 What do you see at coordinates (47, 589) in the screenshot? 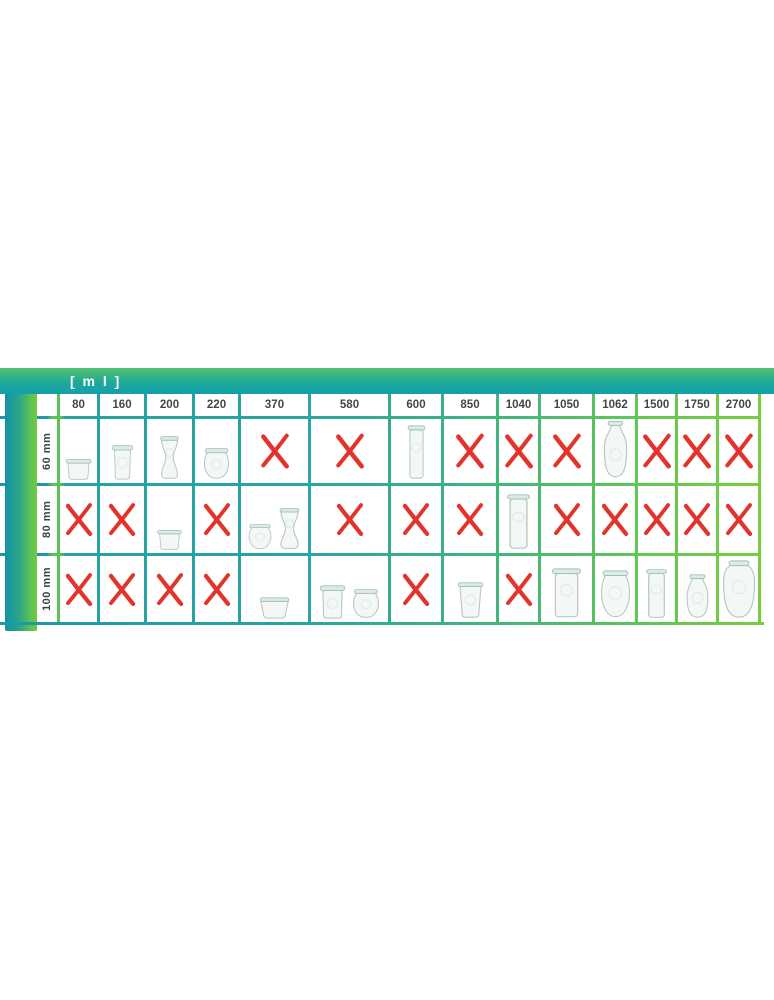
I see `diameter-label: 100 mm` at bounding box center [47, 589].